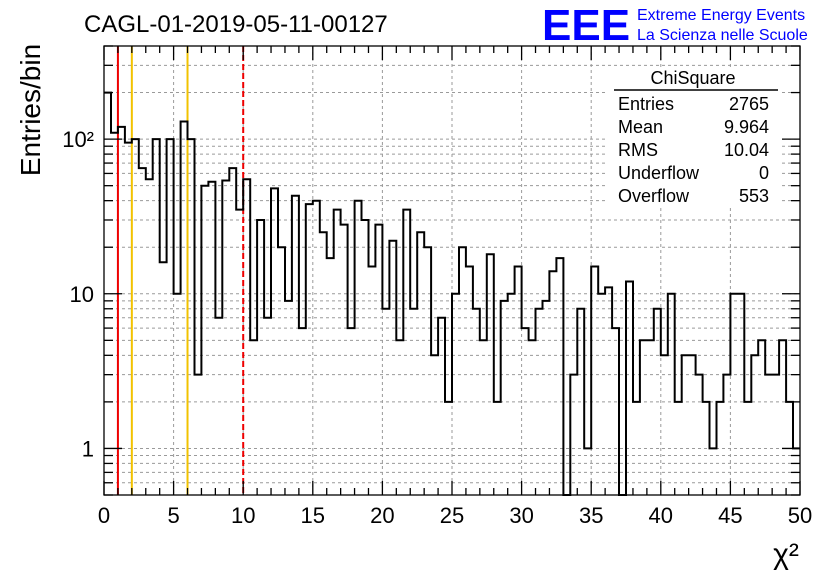  I want to click on y-tick-label: 1, so click(88, 448).